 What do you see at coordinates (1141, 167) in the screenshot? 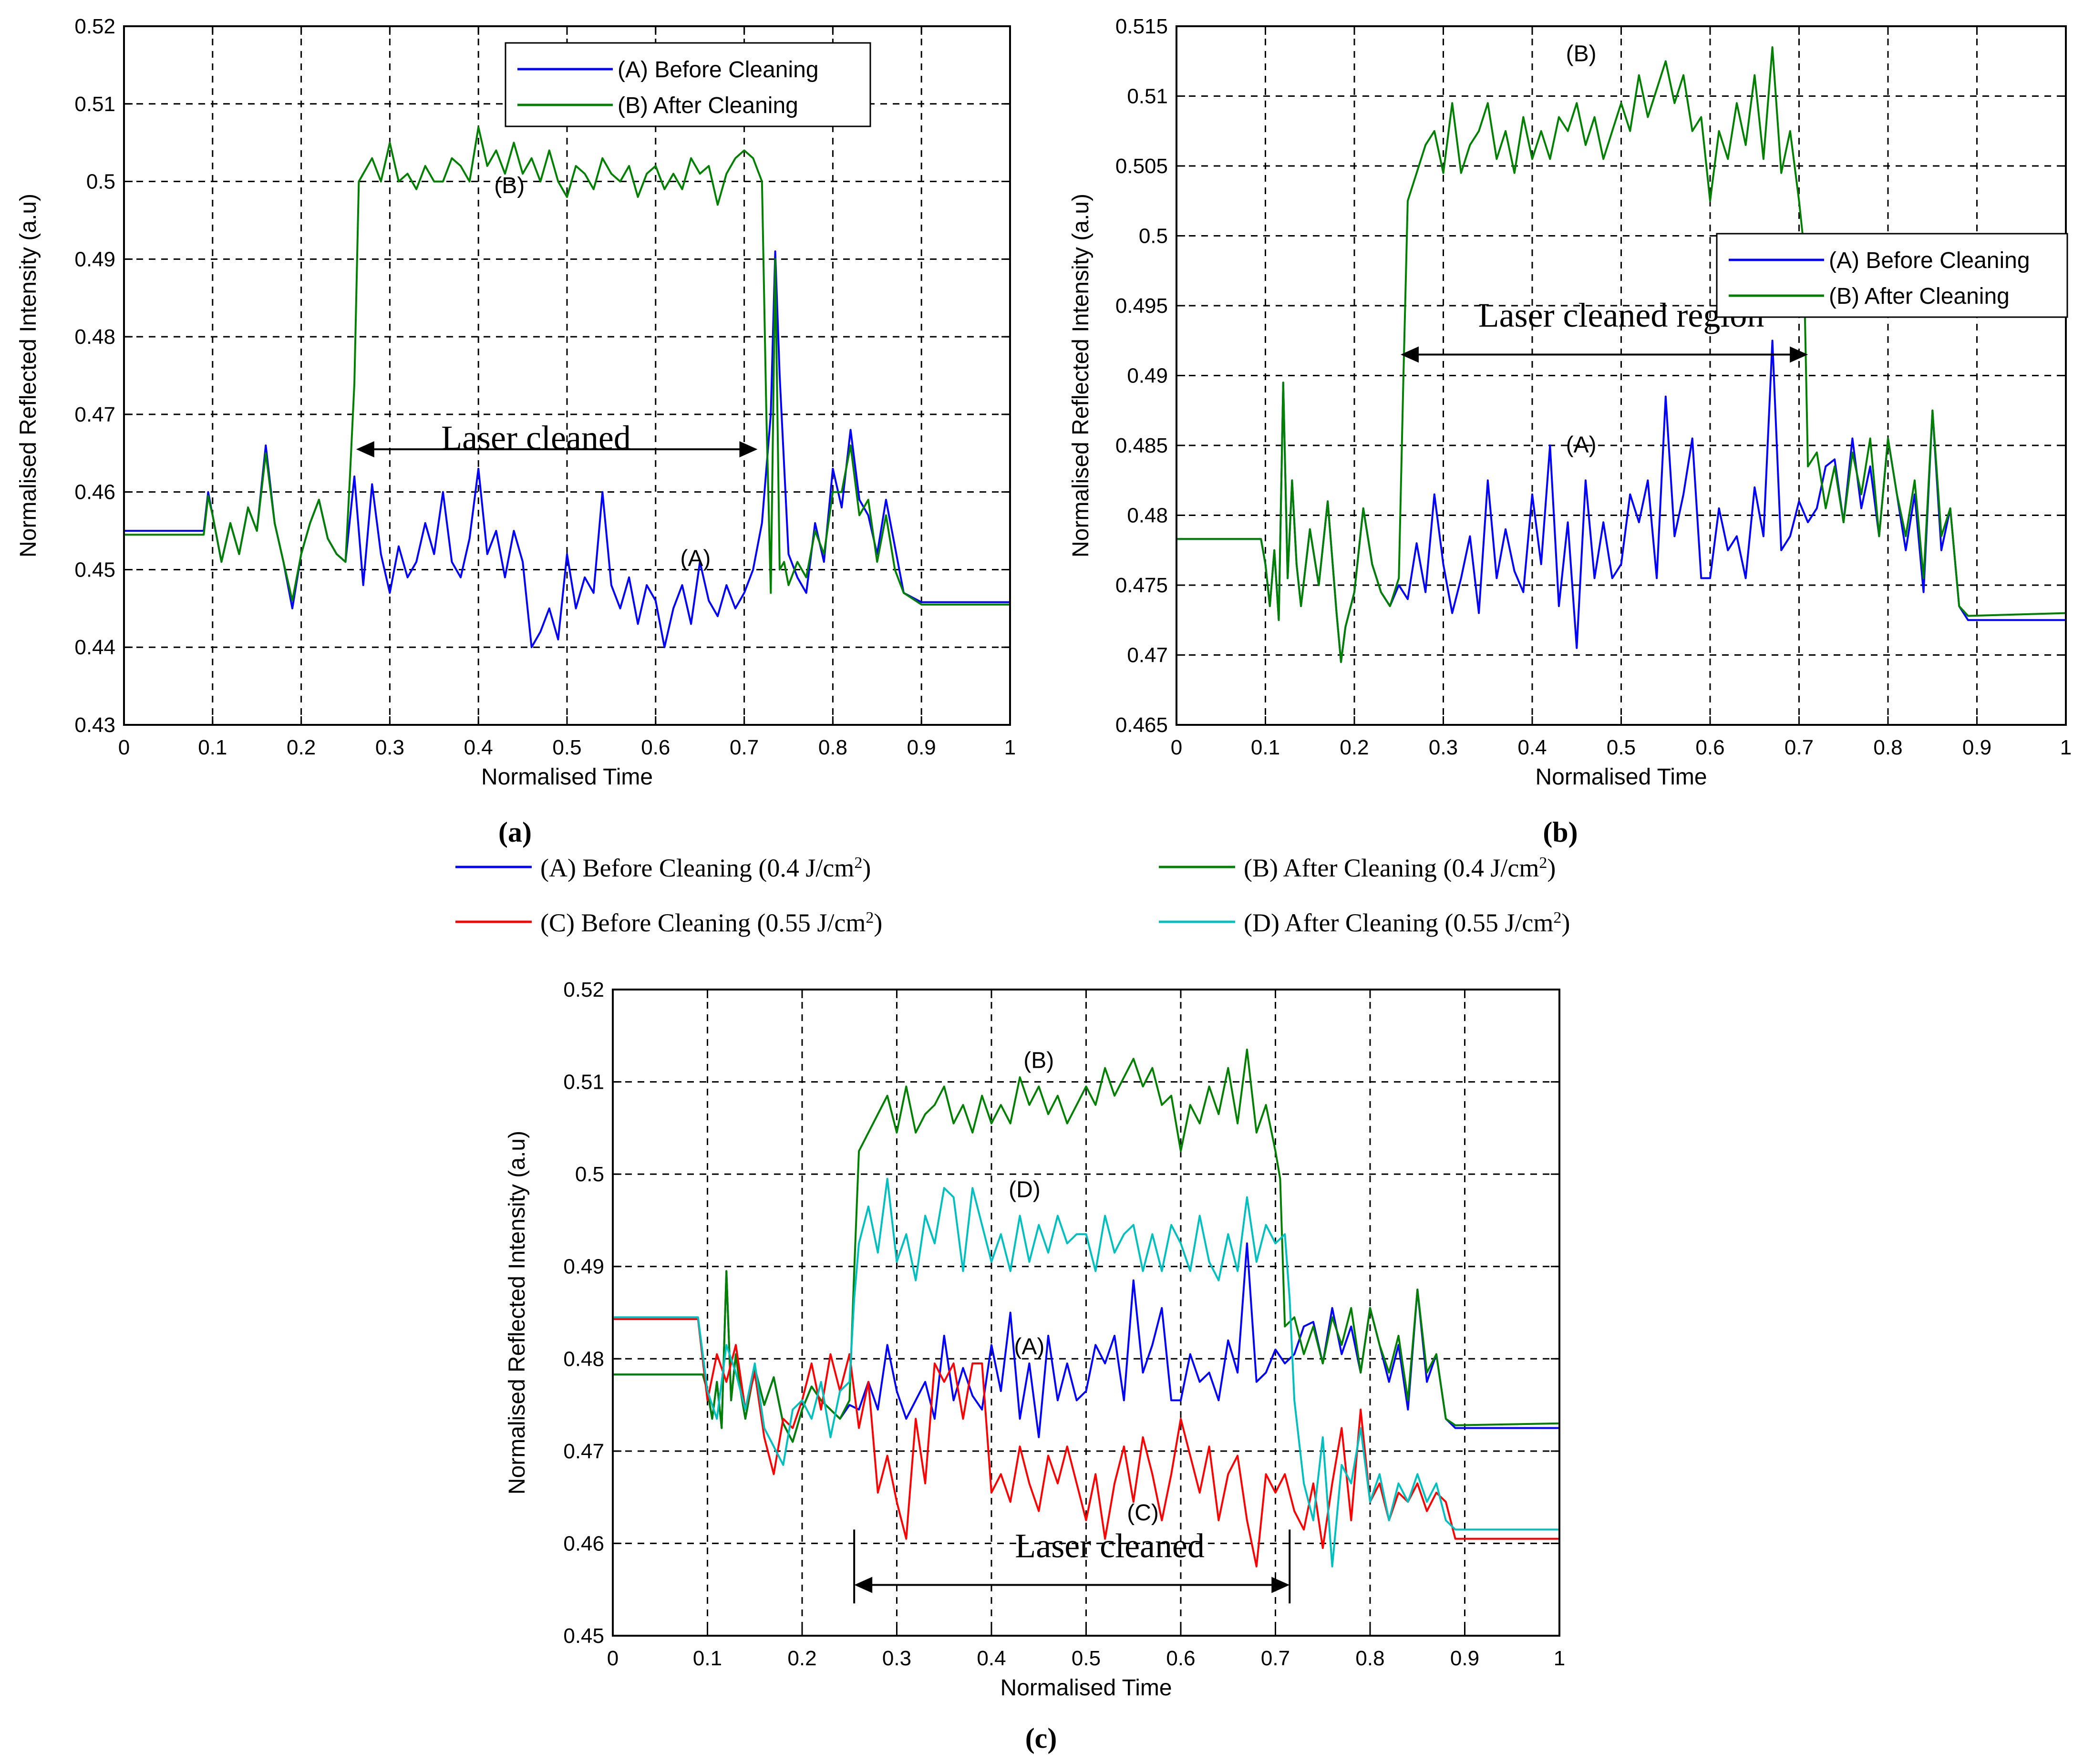
I see `chart-b-ytick-label: 0.505` at bounding box center [1141, 167].